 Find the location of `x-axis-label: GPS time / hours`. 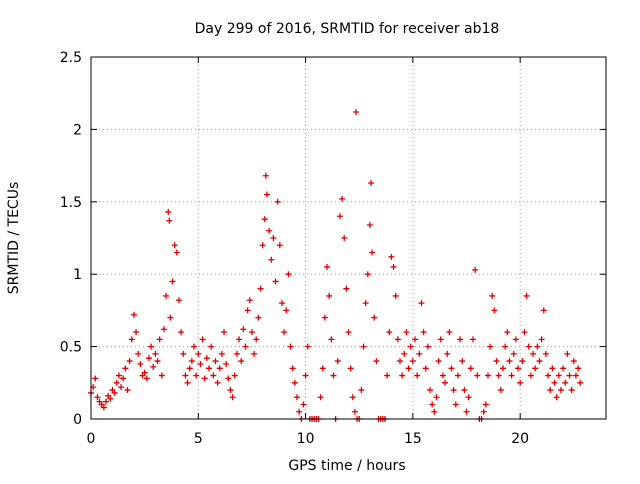

x-axis-label: GPS time / hours is located at coordinates (346, 466).